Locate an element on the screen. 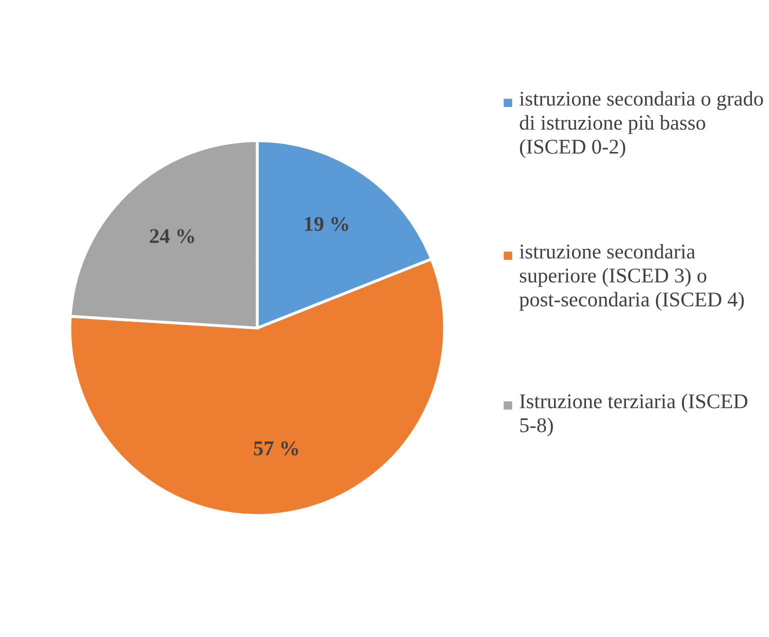 This screenshot has width=769, height=637. legend-label: Istruzione terziaria (ISCED 5-8) is located at coordinates (634, 415).